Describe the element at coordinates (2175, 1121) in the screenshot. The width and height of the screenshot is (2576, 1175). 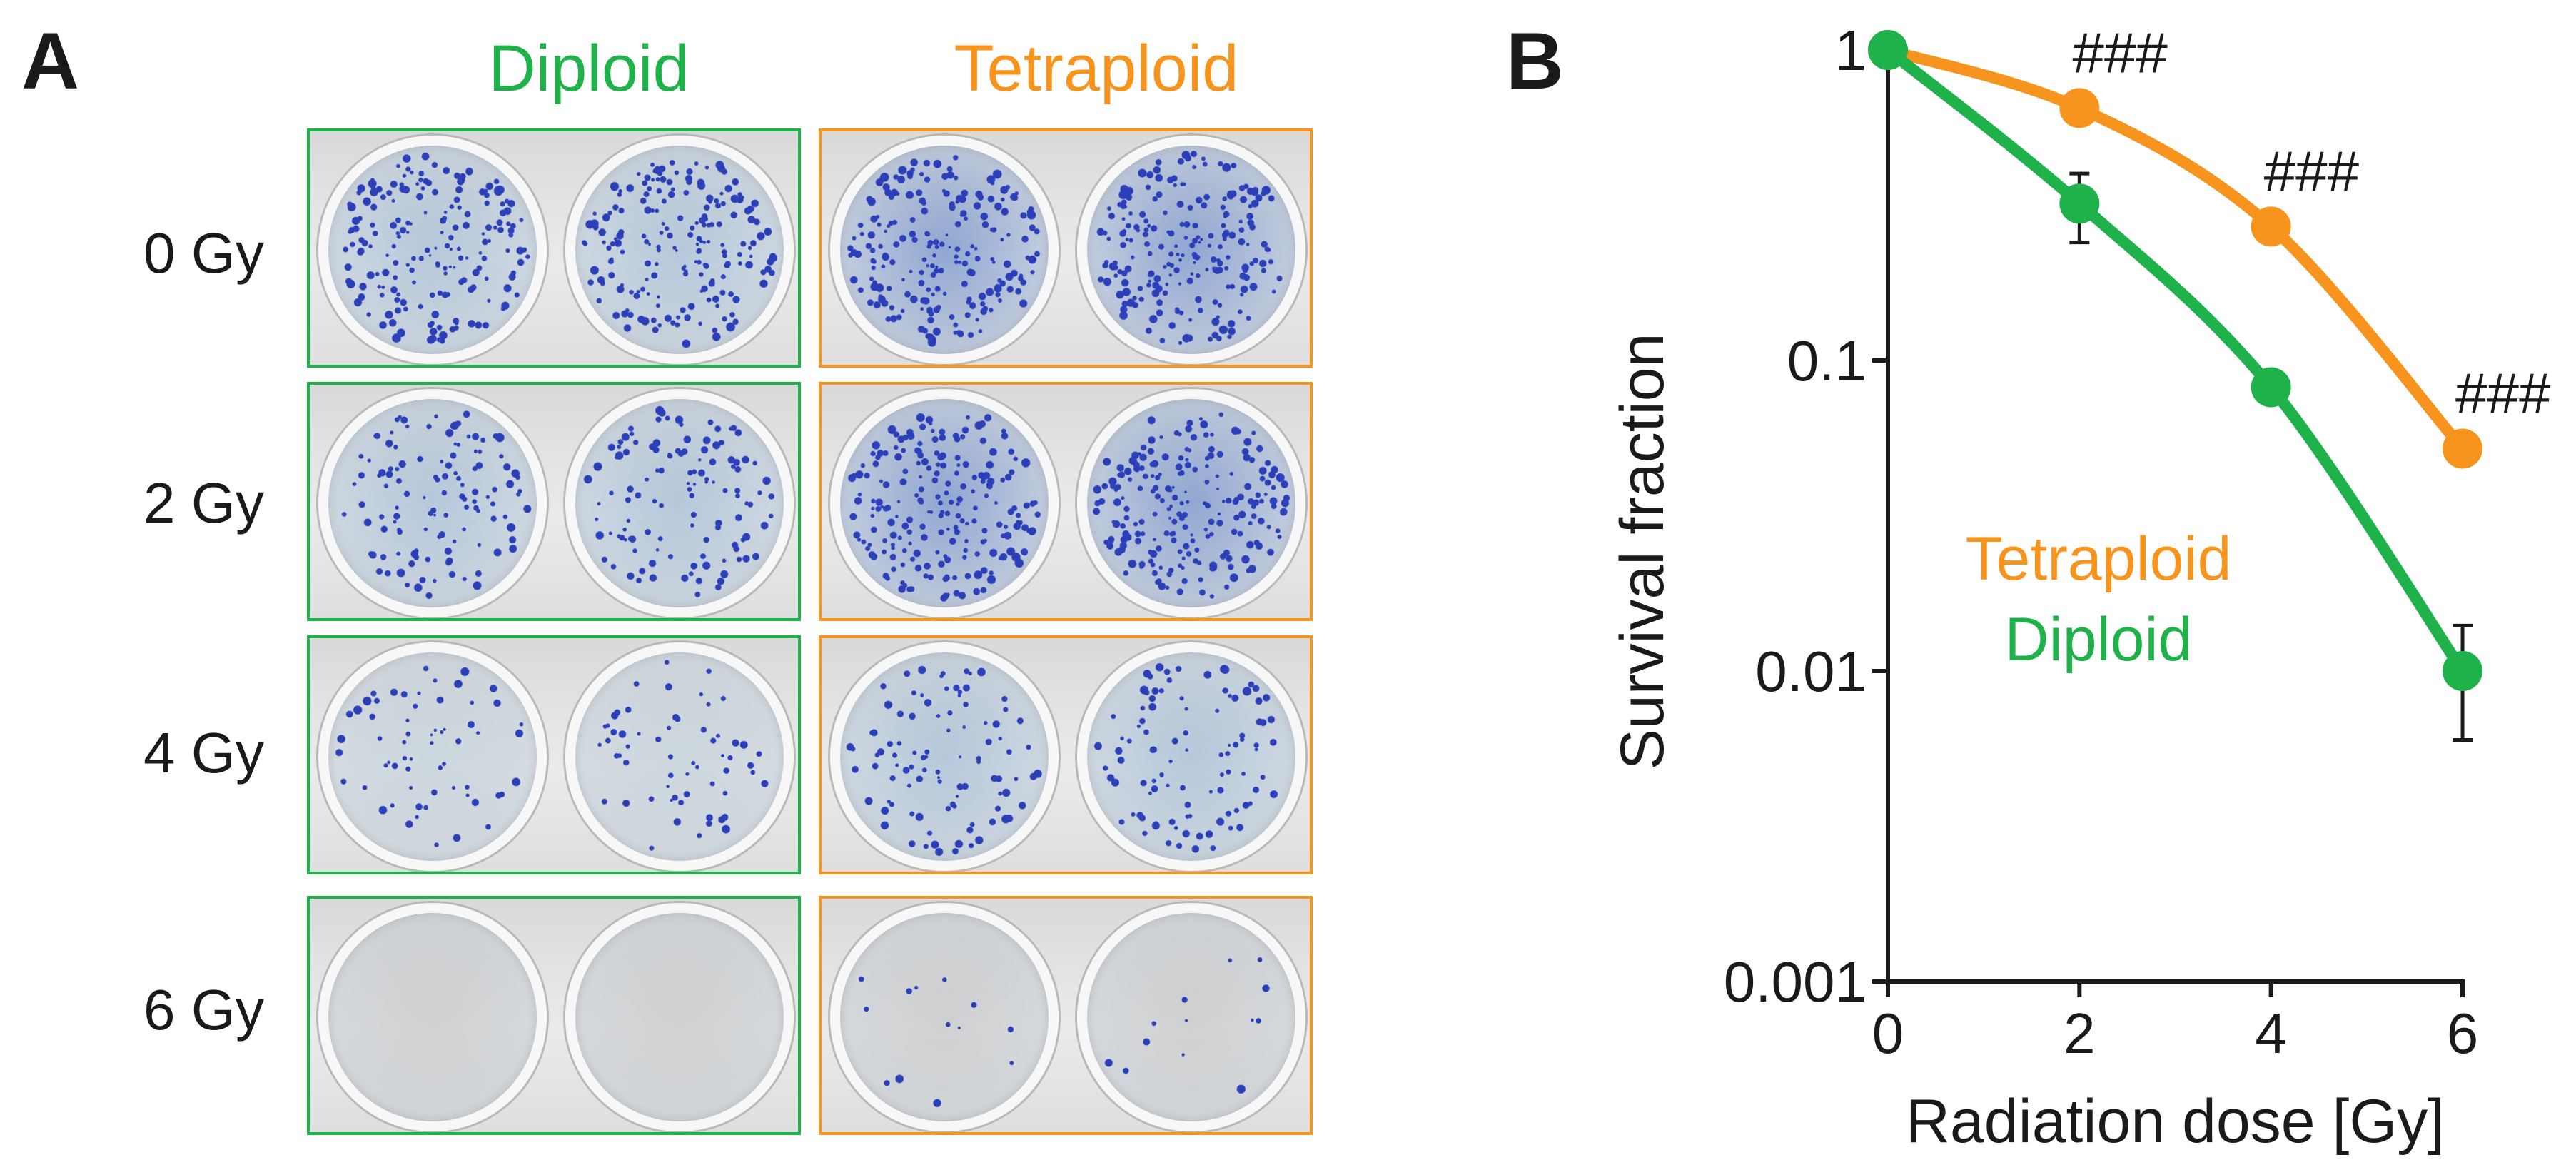
I see `x-axis-label: Radiation dose [Gy]` at that location.